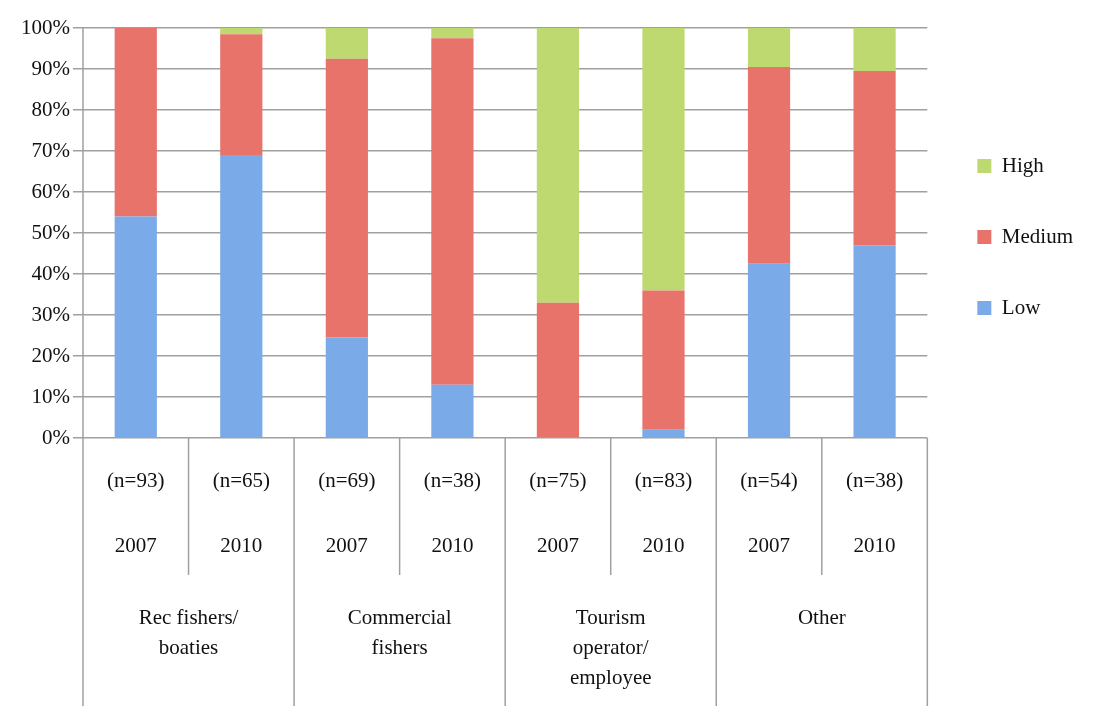  What do you see at coordinates (50, 395) in the screenshot?
I see `y-tick-label: 10%` at bounding box center [50, 395].